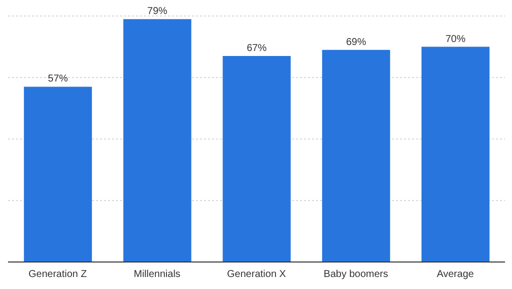  What do you see at coordinates (356, 274) in the screenshot?
I see `x-tick-label: Baby boomers` at bounding box center [356, 274].